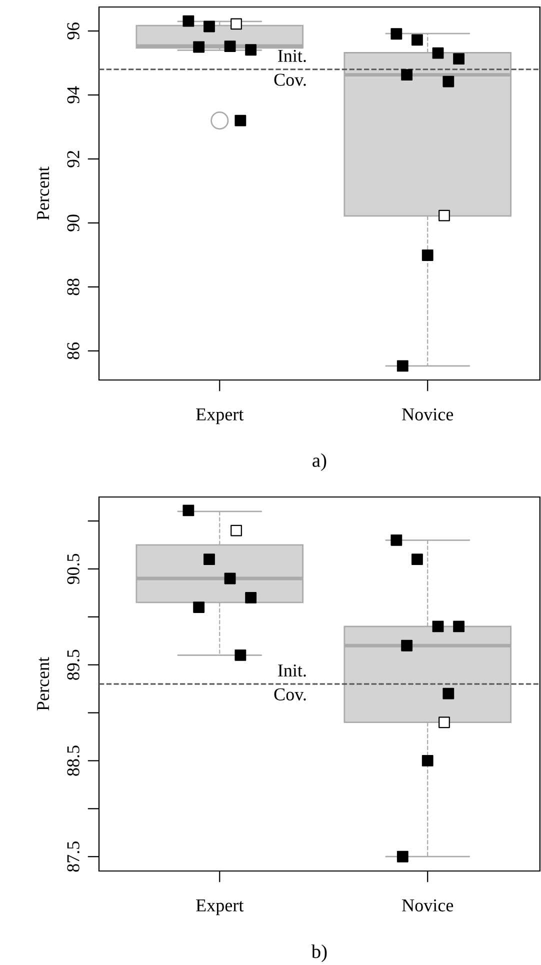 The width and height of the screenshot is (541, 965). What do you see at coordinates (73, 95) in the screenshot?
I see `y-tick-label: 94` at bounding box center [73, 95].